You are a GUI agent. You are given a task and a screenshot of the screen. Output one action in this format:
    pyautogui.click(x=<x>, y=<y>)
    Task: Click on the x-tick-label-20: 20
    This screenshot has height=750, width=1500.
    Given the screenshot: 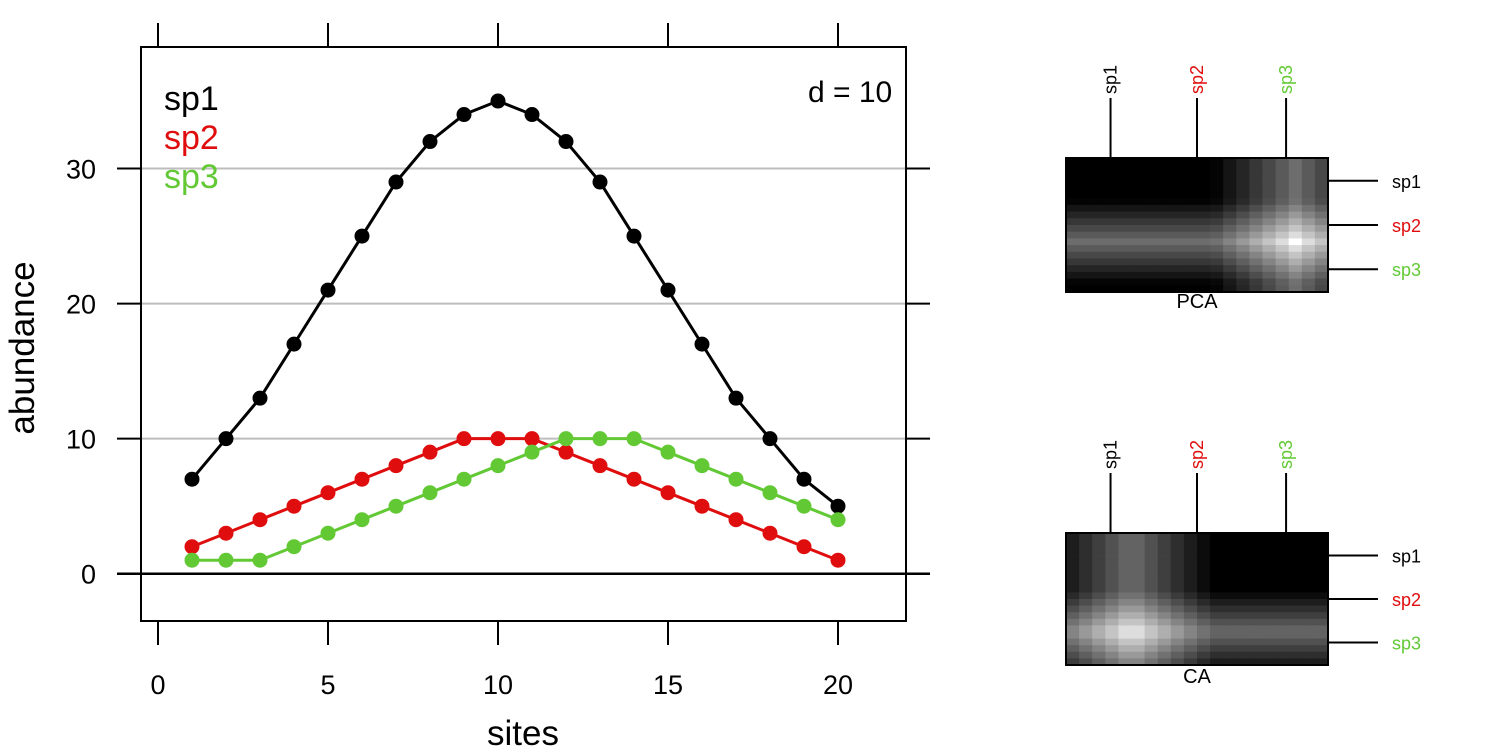 What is the action you would take?
    pyautogui.click(x=838, y=685)
    